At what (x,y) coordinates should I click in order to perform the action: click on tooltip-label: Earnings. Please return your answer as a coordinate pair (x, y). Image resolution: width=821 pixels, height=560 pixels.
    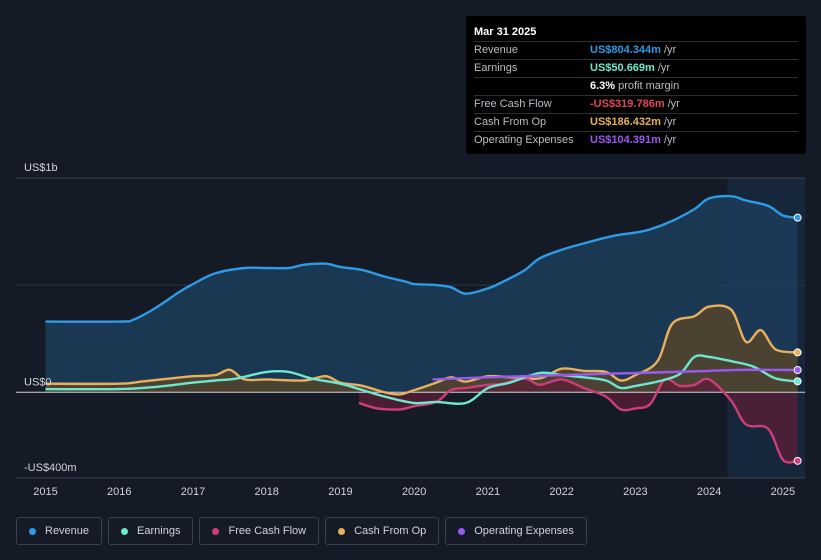
    Looking at the image, I should click on (496, 68).